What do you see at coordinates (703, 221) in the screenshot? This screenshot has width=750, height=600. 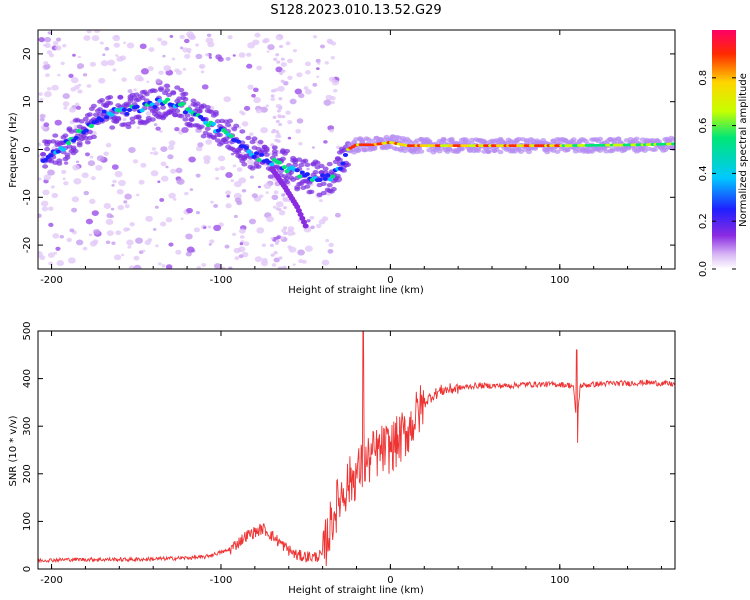 I see `colorbar-tick-label: 0.2` at bounding box center [703, 221].